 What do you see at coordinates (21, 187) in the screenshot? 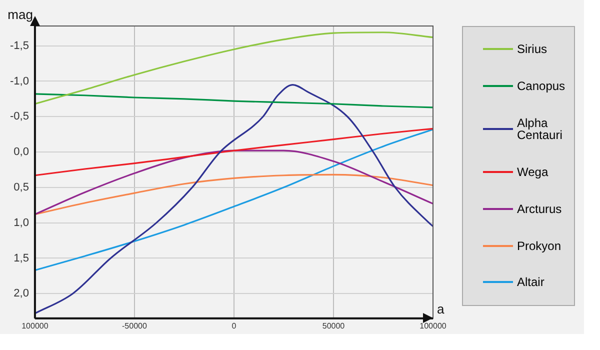
I see `y-tick-label: 0,5` at bounding box center [21, 187].